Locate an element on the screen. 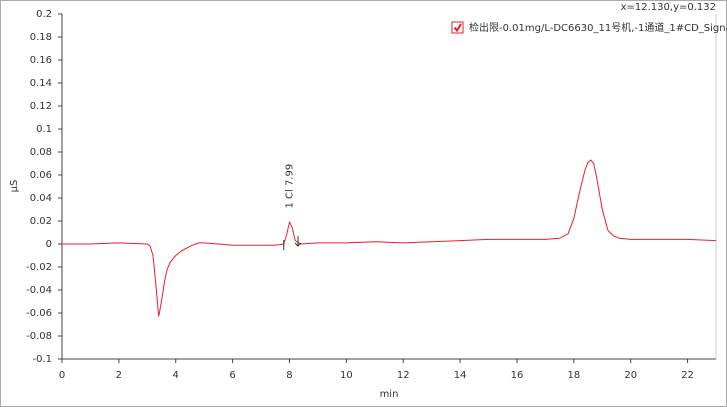 Image resolution: width=727 pixels, height=407 pixels. y-tick-label: -0.06 is located at coordinates (39, 313).